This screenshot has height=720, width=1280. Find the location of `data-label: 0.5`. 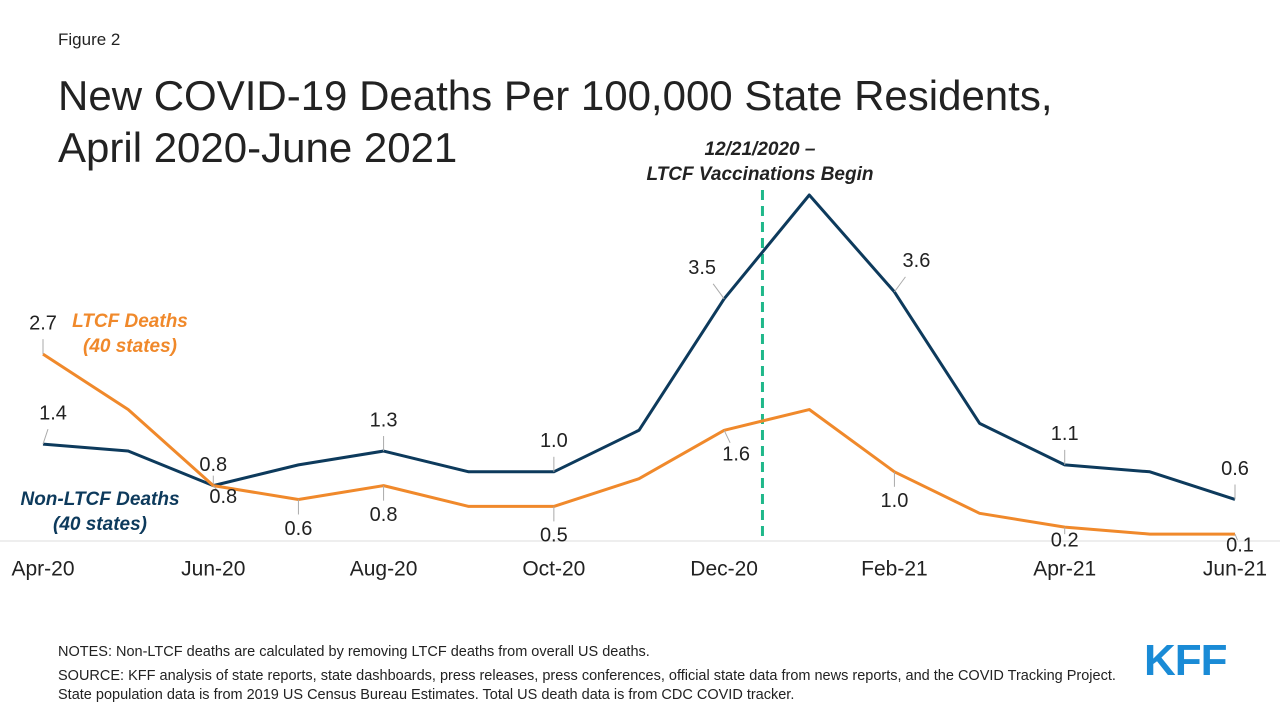

data-label: 0.5 is located at coordinates (554, 536).